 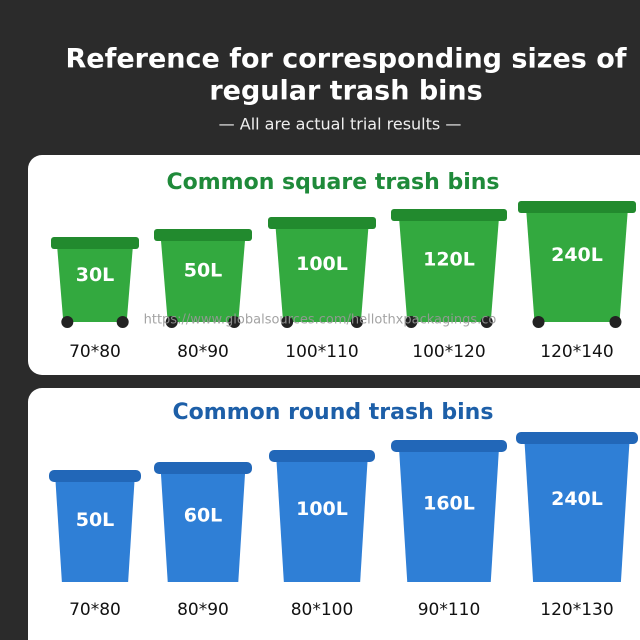 What do you see at coordinates (345, 59) in the screenshot?
I see `title-line: Reference for corresponding sizes of` at bounding box center [345, 59].